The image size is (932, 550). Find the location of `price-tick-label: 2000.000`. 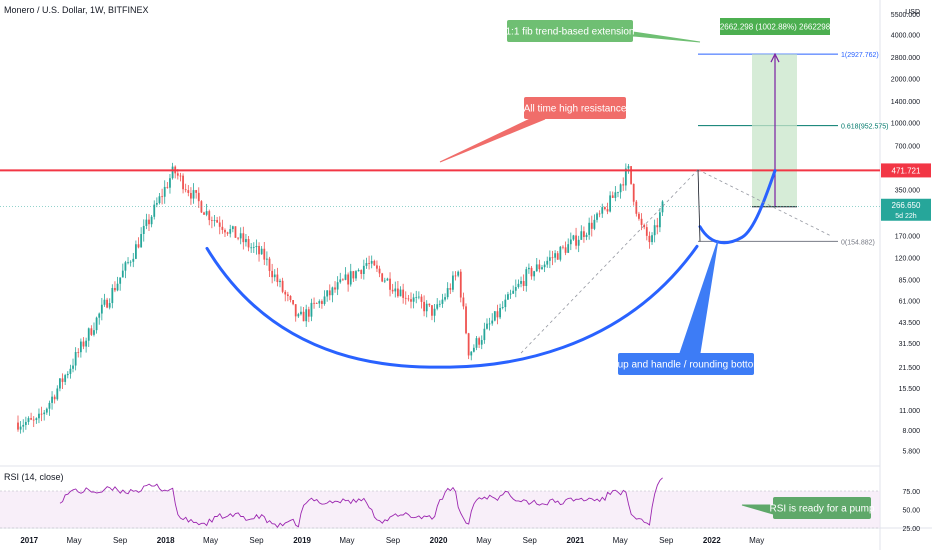

price-tick-label: 2000.000 is located at coordinates (905, 79).